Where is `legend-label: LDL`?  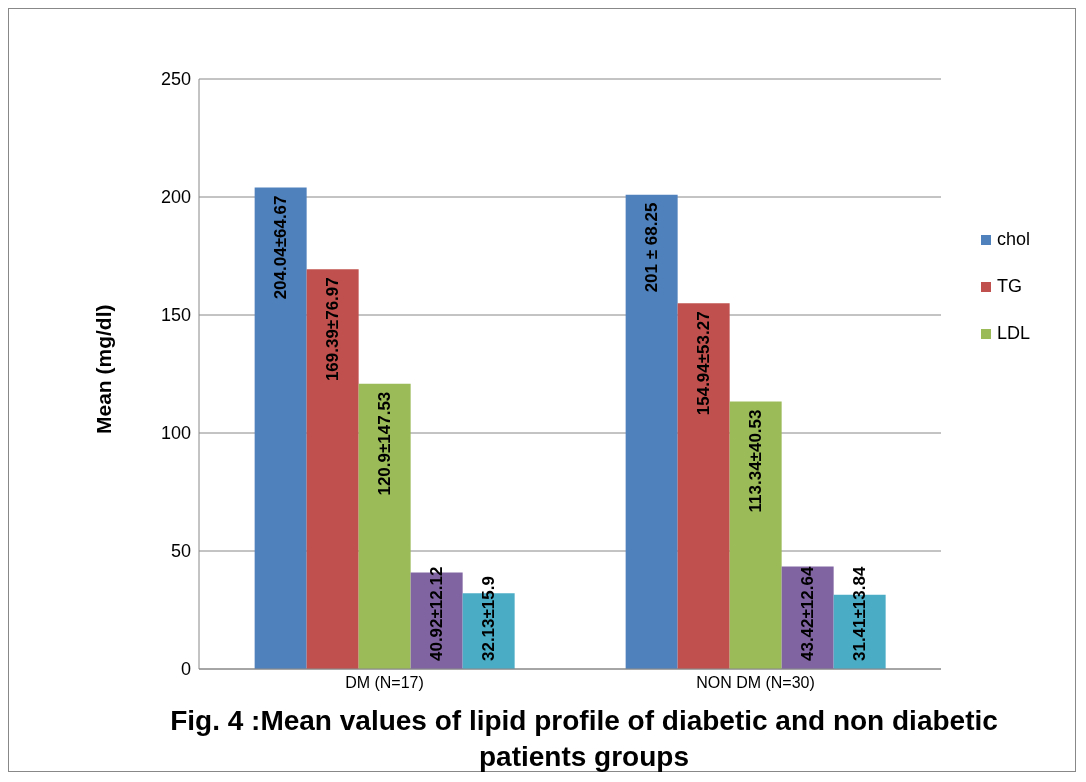
legend-label: LDL is located at coordinates (1014, 333).